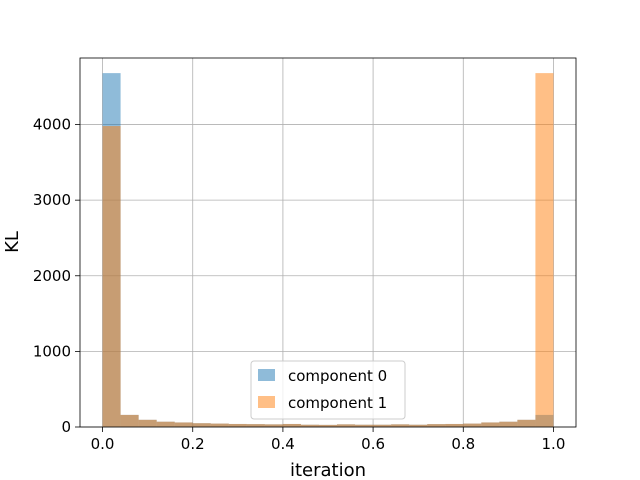 Image resolution: width=640 pixels, height=480 pixels. I want to click on bar-series1-bin15, so click(382, 425).